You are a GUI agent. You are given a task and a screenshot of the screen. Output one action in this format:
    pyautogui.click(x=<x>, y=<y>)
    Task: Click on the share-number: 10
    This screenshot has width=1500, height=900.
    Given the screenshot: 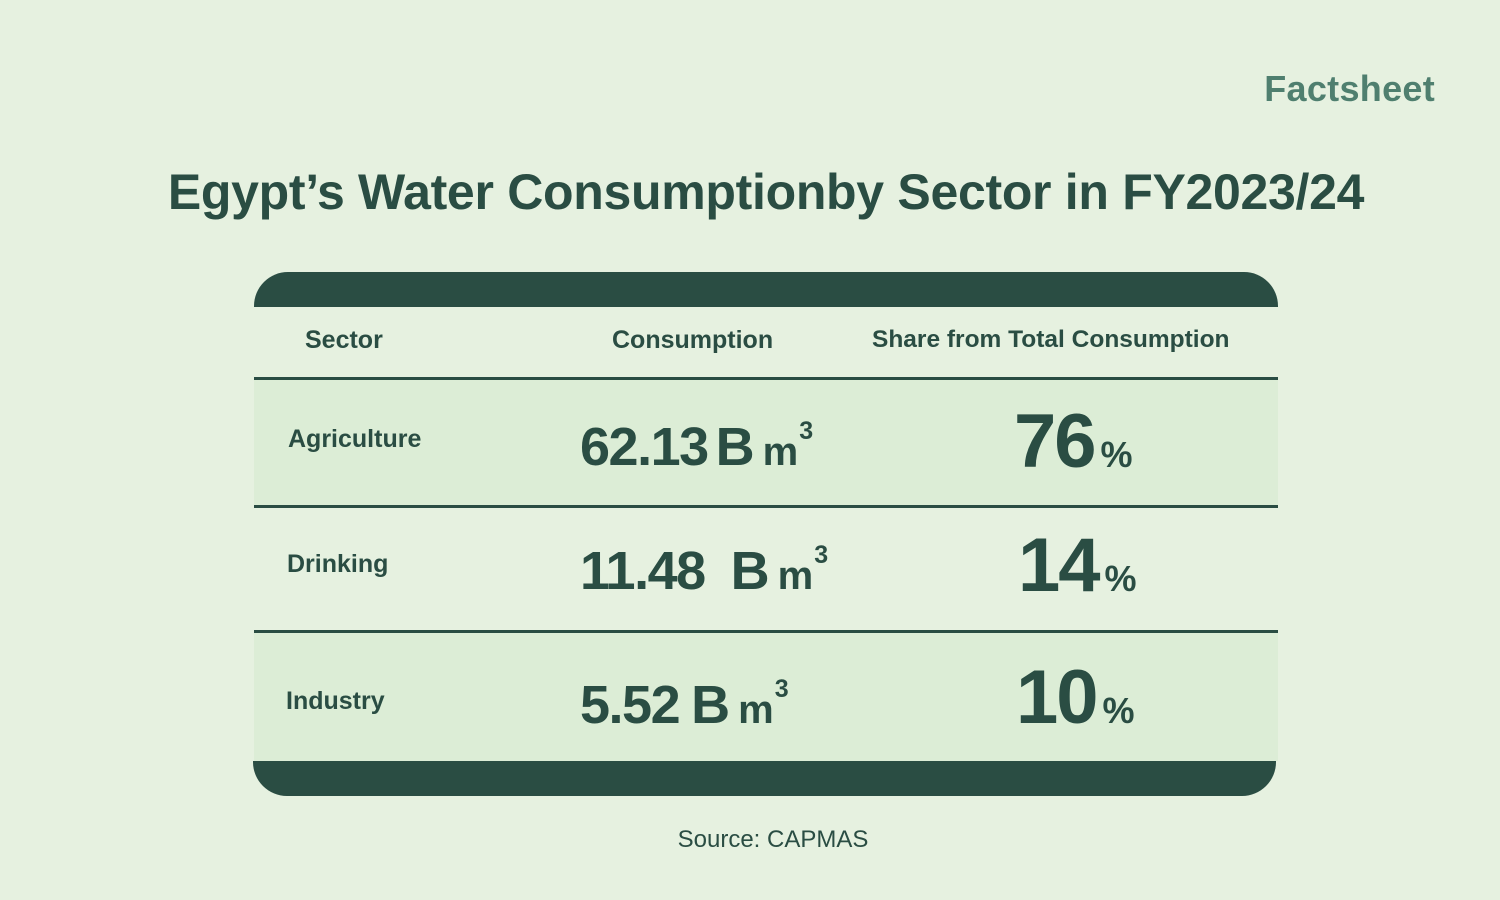 What is the action you would take?
    pyautogui.click(x=1057, y=697)
    